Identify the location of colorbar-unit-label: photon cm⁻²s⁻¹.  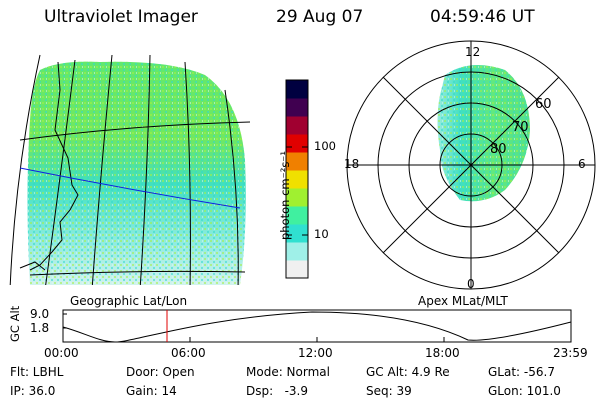
(285, 195).